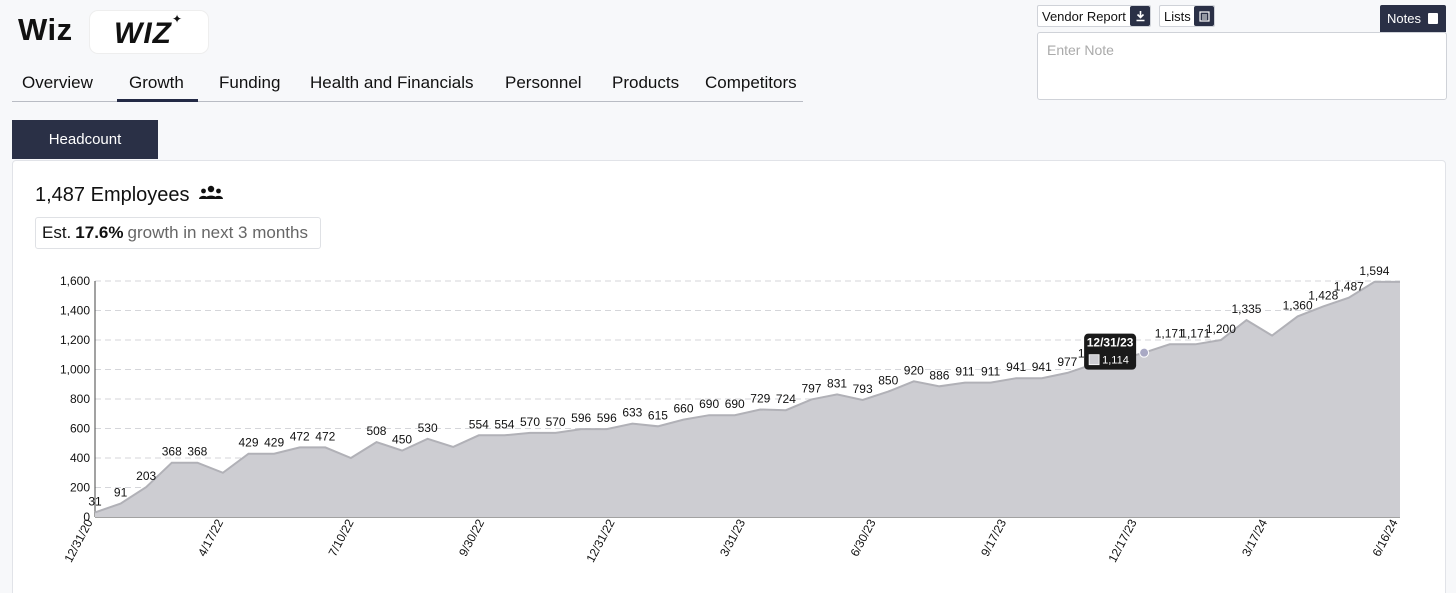 This screenshot has width=1456, height=593. Describe the element at coordinates (658, 415) in the screenshot. I see `data-label: 615` at that location.